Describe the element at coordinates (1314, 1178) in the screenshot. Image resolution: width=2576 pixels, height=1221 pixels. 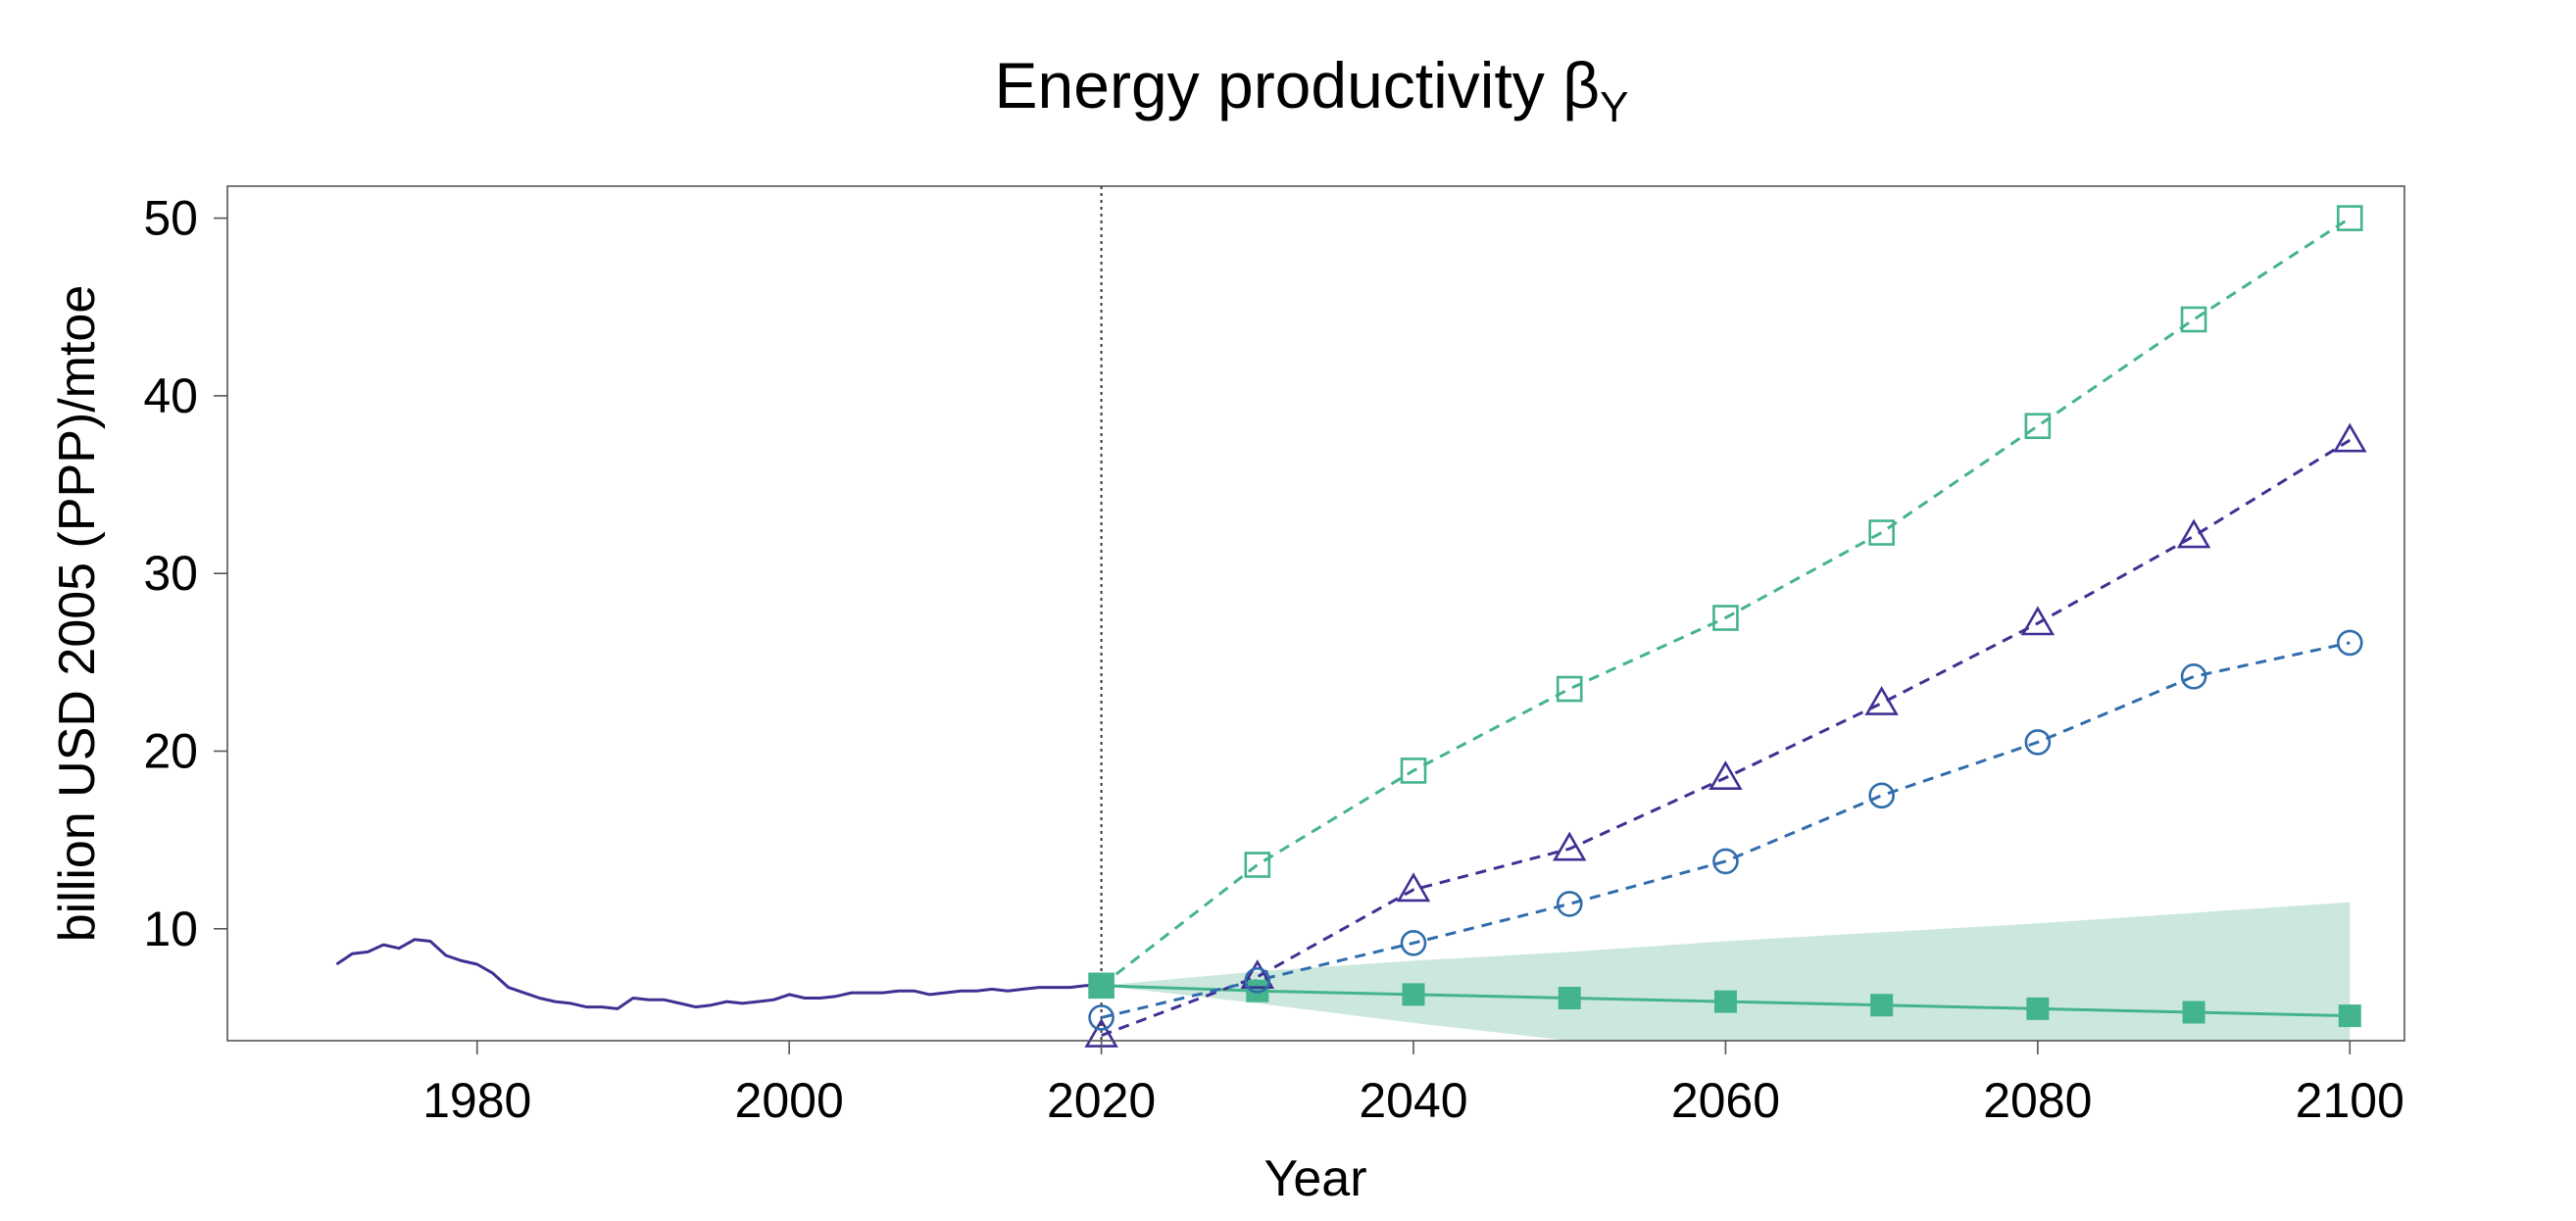
I see `x-axis-label: Year` at that location.